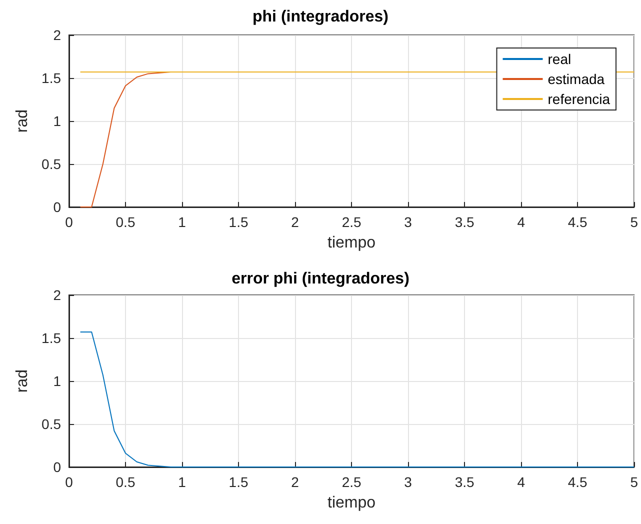 The image size is (641, 524). I want to click on legend-label: real, so click(560, 59).